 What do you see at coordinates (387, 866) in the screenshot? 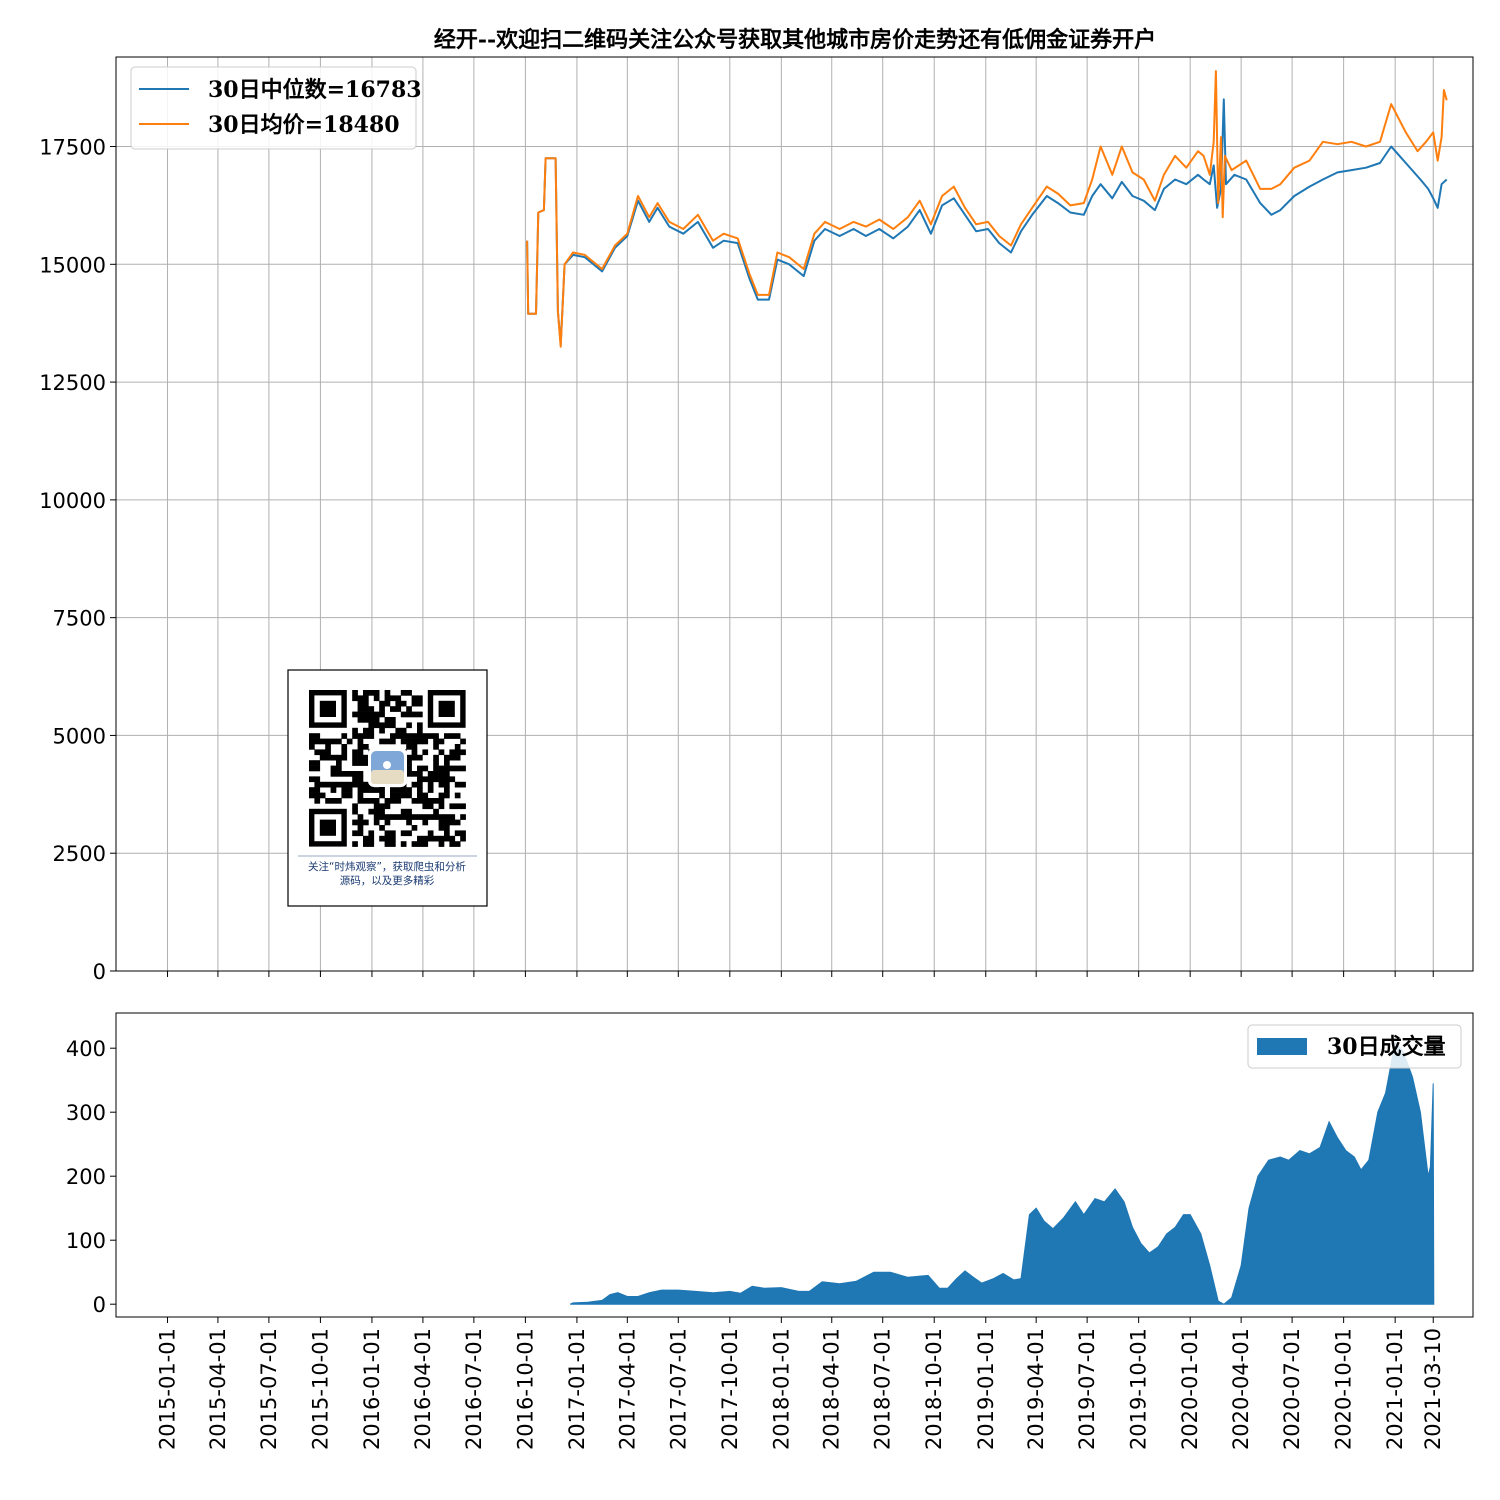
I see `qr-caption-line-1: 关注“时炜观察”，获取爬虫和分析` at bounding box center [387, 866].